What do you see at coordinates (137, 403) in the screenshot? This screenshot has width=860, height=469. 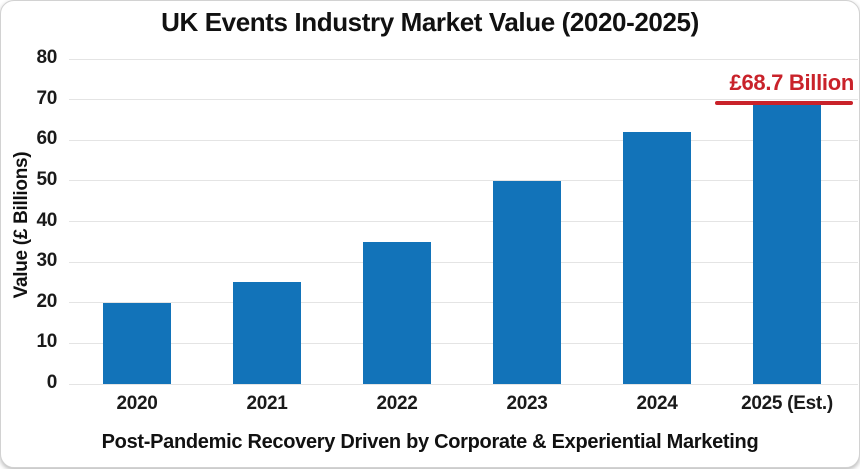 I see `x-tick-label: 2020` at bounding box center [137, 403].